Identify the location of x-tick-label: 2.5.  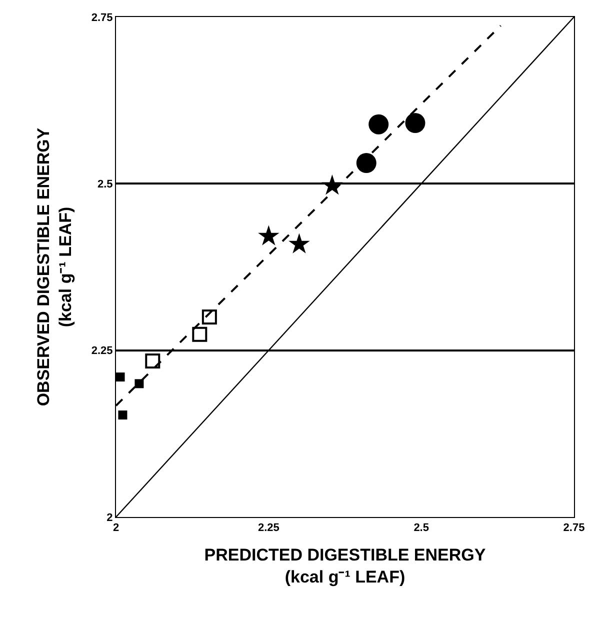
(421, 528).